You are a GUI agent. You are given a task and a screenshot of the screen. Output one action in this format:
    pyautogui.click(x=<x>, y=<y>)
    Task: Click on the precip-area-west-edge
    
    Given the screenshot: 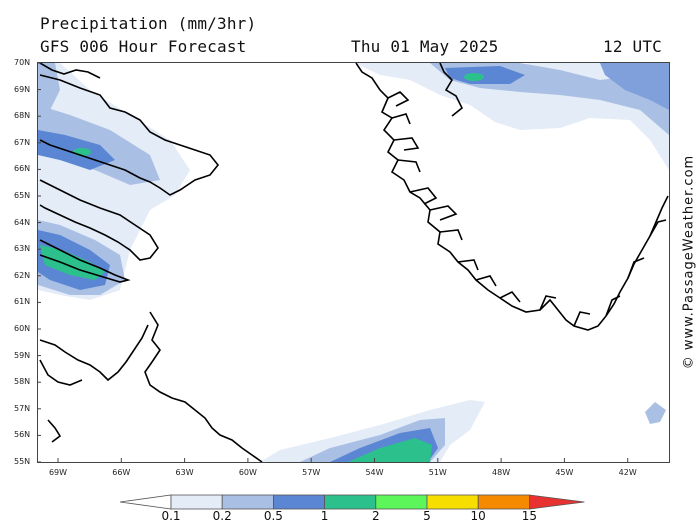 What is the action you would take?
    pyautogui.click(x=49, y=91)
    